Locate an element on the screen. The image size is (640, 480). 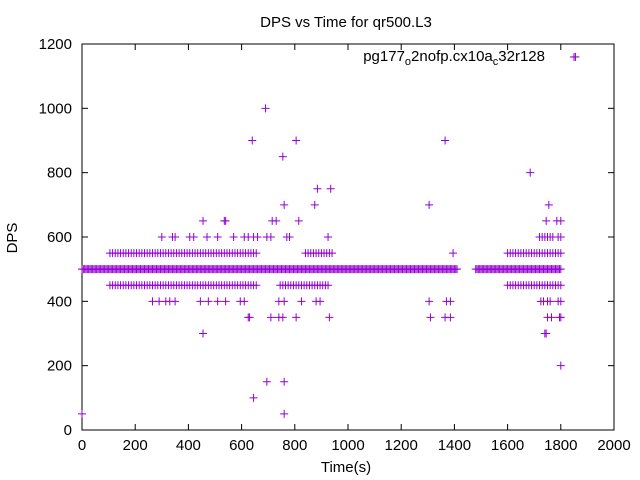
y-tick-label: 1000 is located at coordinates (55, 108).